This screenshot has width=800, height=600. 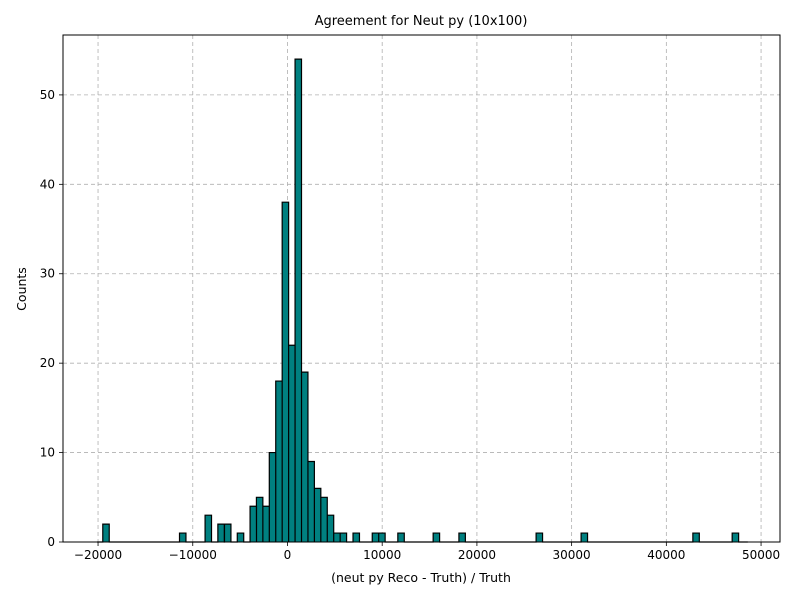 I want to click on x-axis-ticks: −20000 −10000 0 10000 20000 30000 40000 50000, so click(x=427, y=552).